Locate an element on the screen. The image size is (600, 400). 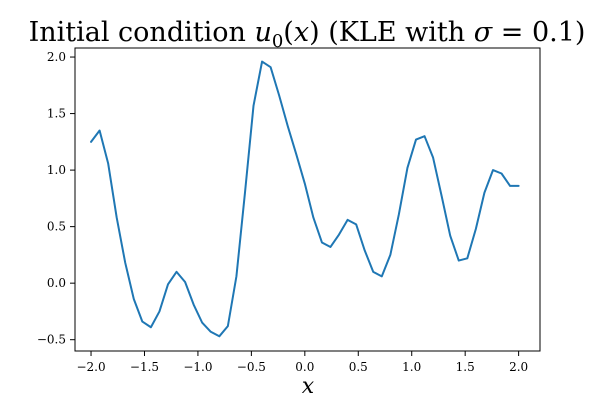
x-tick-label: −0.5 is located at coordinates (251, 367).